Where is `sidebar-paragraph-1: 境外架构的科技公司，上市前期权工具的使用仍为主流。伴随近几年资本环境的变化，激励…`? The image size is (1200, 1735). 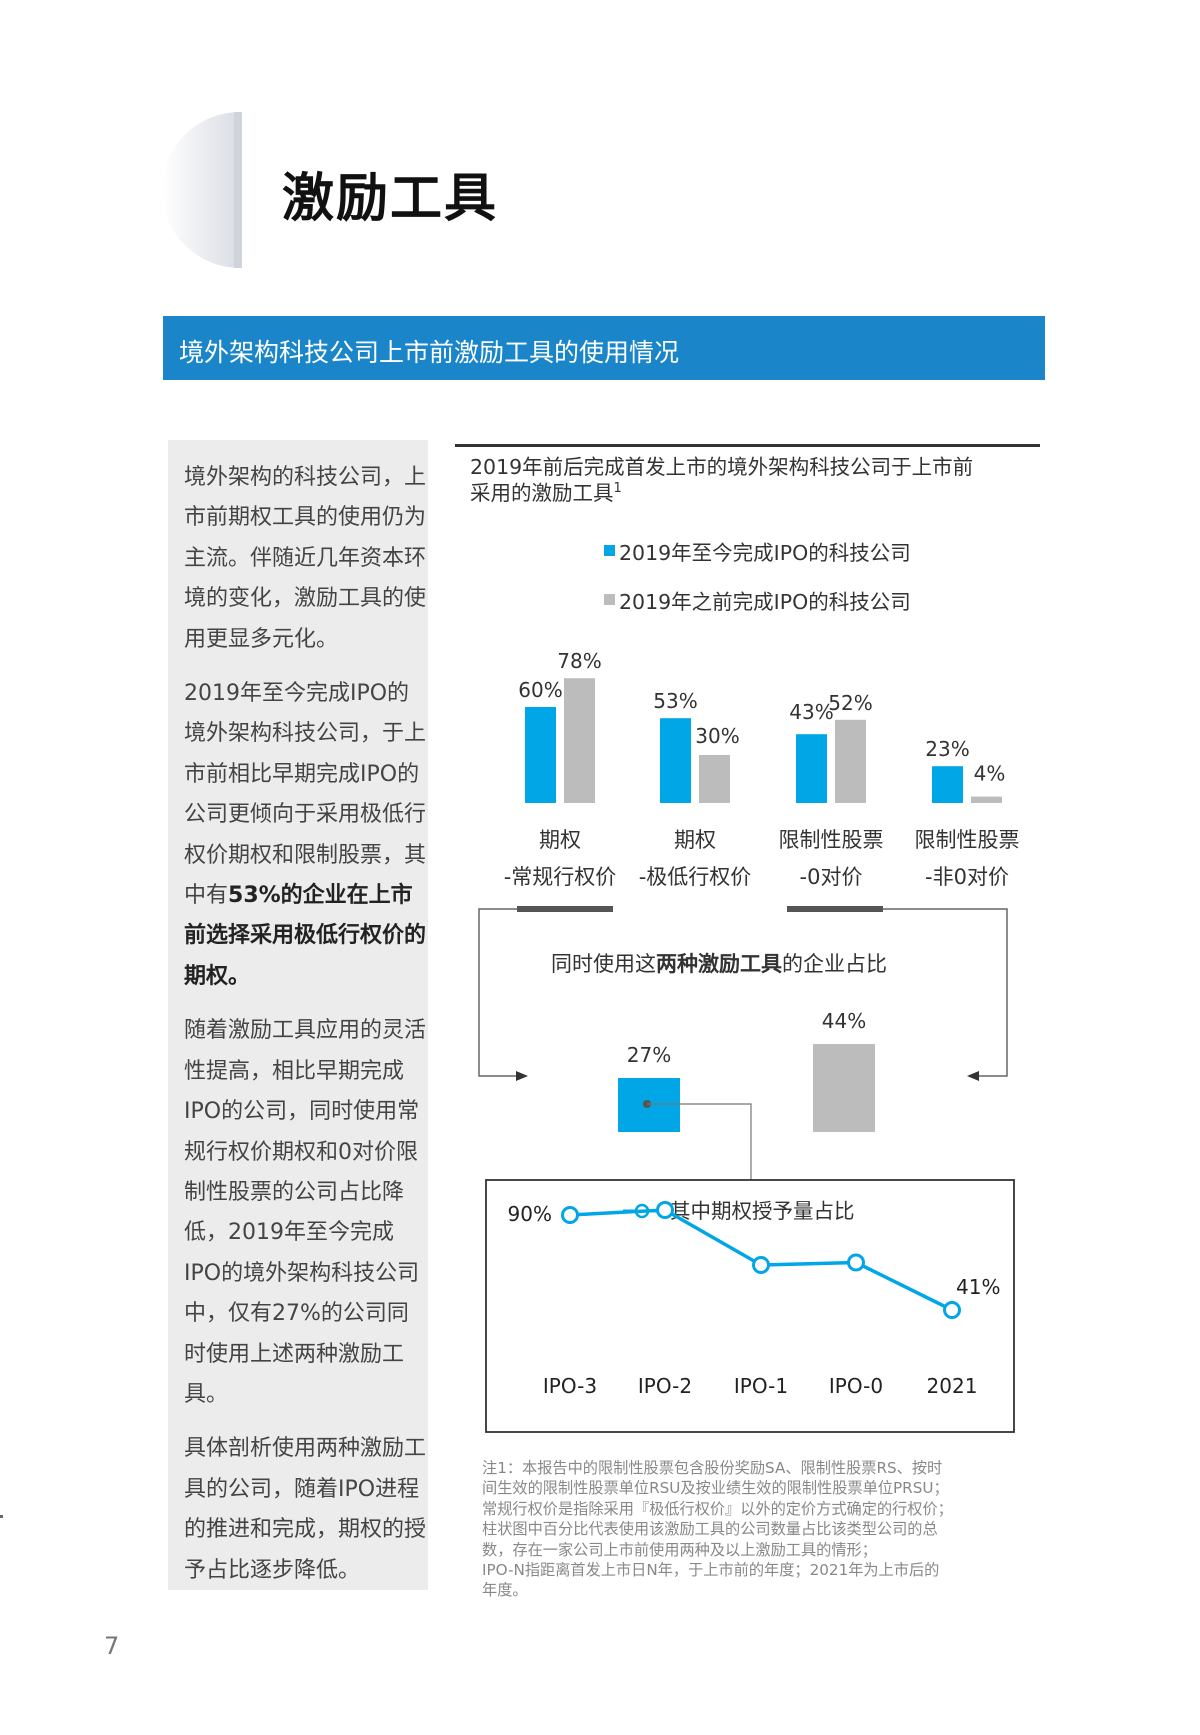 sidebar-paragraph-1: 境外架构的科技公司，上市前期权工具的使用仍为主流。伴随近几年资本环境的变化，激励… is located at coordinates (305, 558).